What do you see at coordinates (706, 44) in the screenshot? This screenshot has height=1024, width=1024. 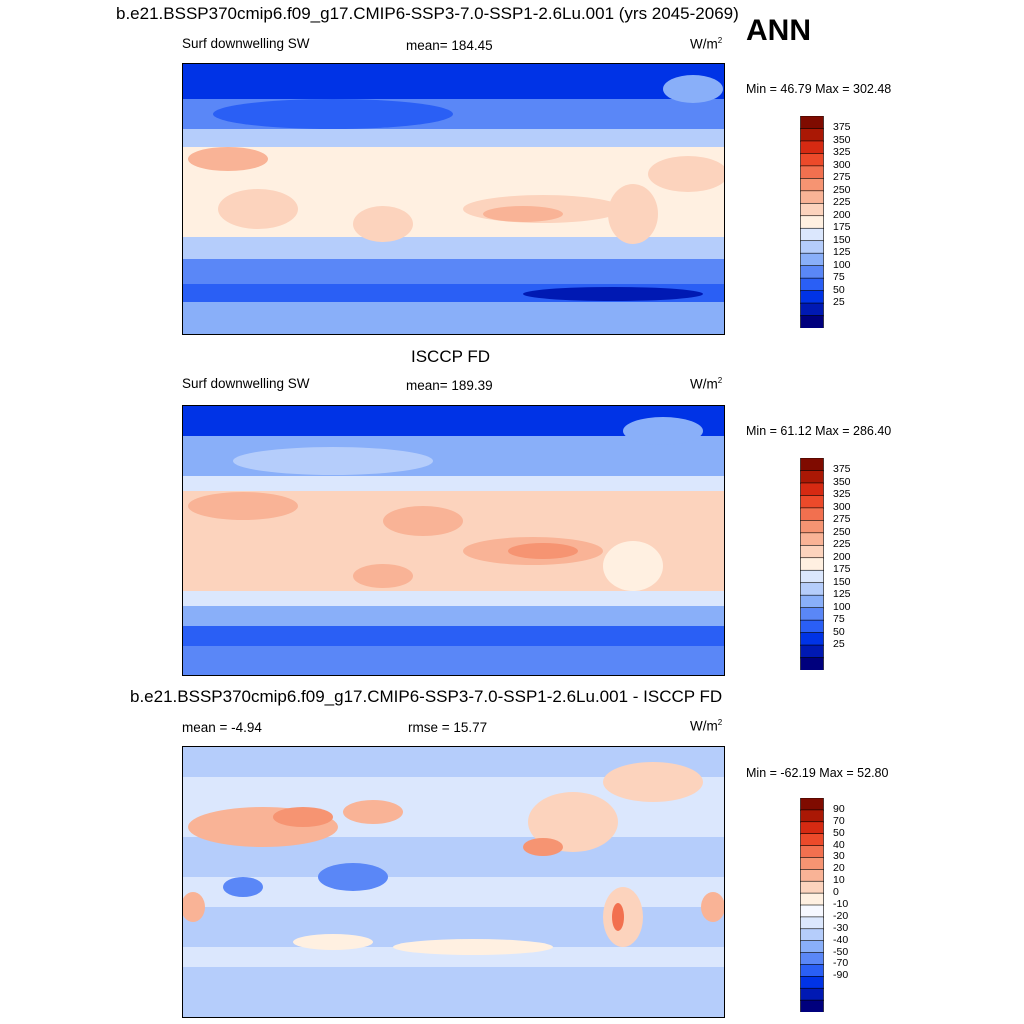 I see `panel1-units-label: W/m2` at bounding box center [706, 44].